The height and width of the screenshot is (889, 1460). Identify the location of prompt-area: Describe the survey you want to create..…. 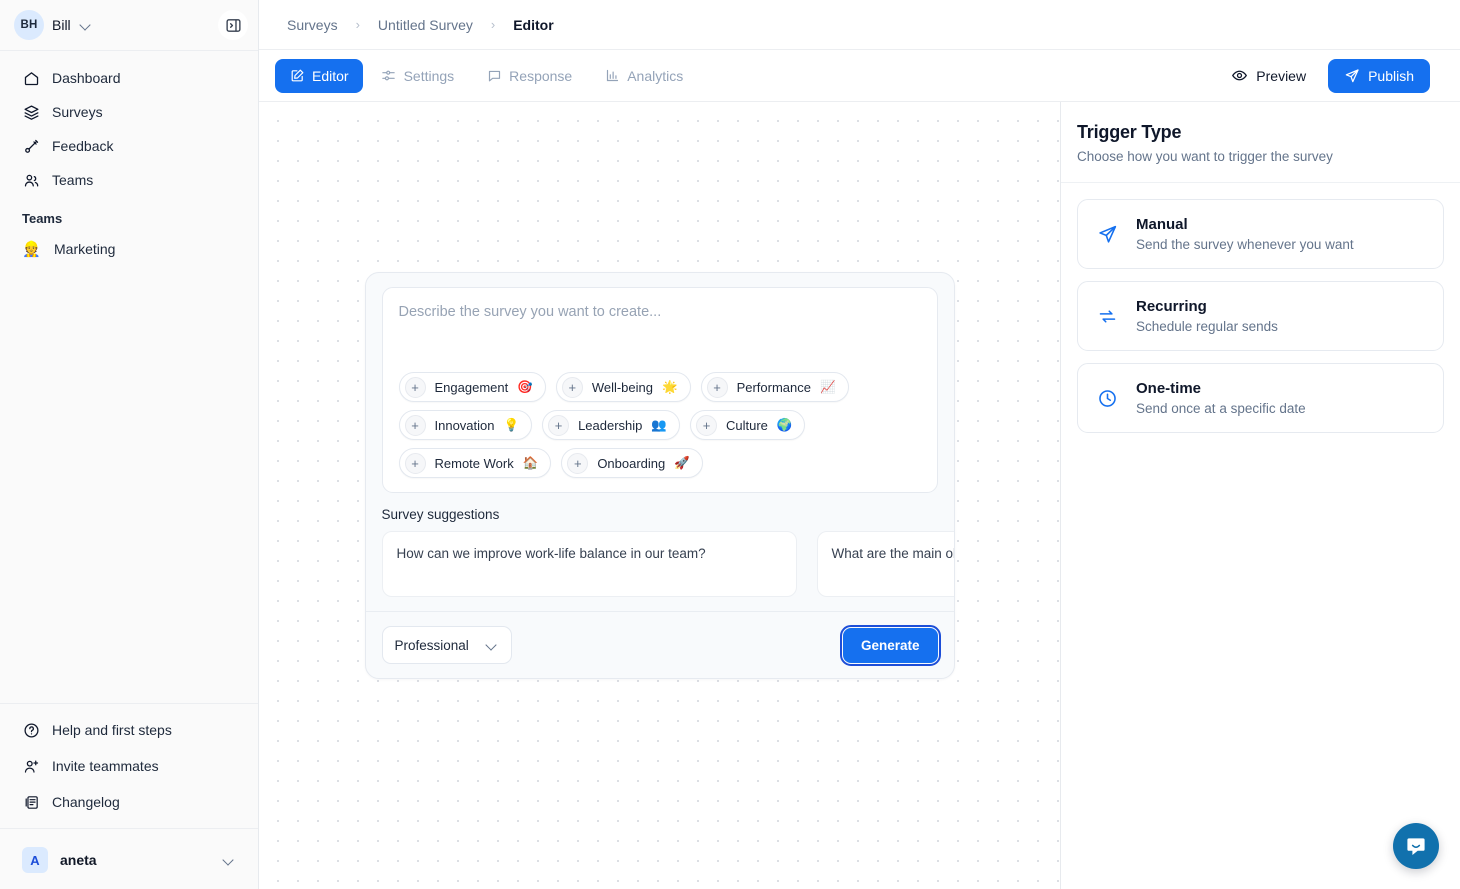
(659, 390).